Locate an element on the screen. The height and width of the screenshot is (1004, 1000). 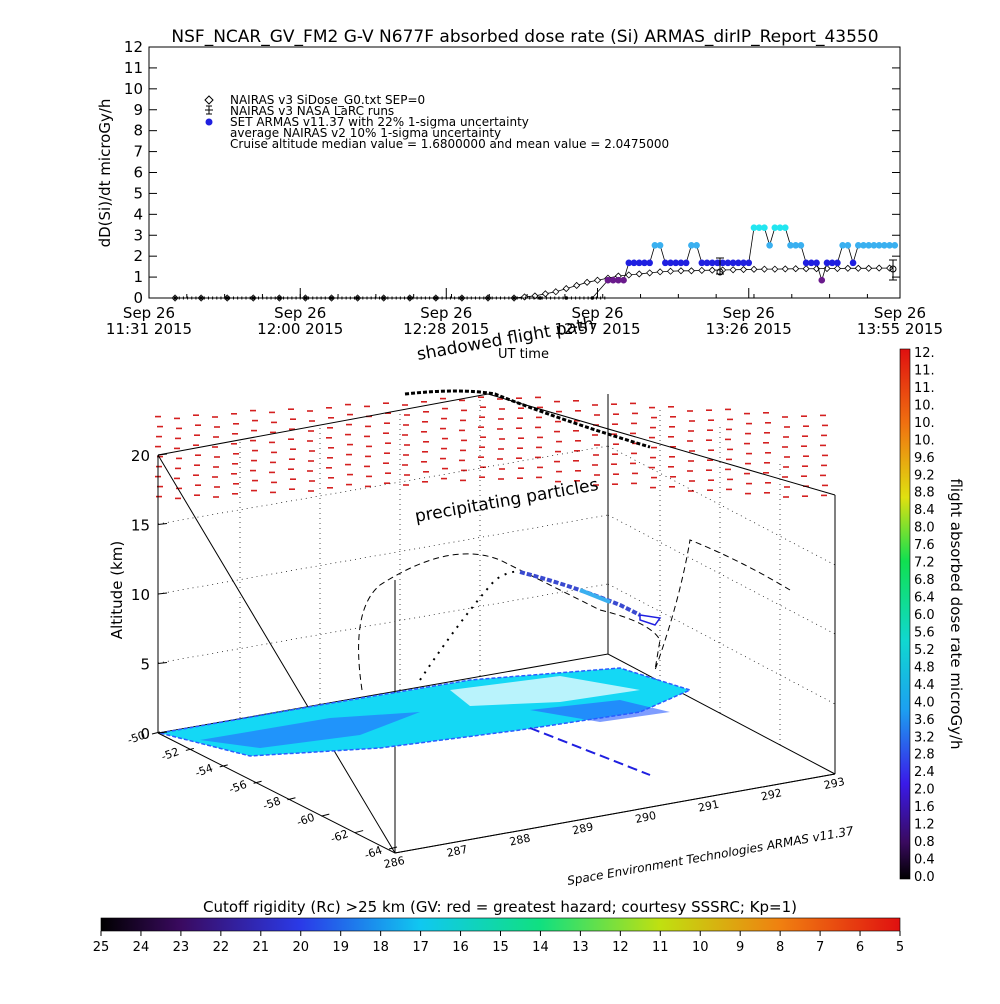
cutoff-colorbar-tick-label: 20 is located at coordinates (300, 947).